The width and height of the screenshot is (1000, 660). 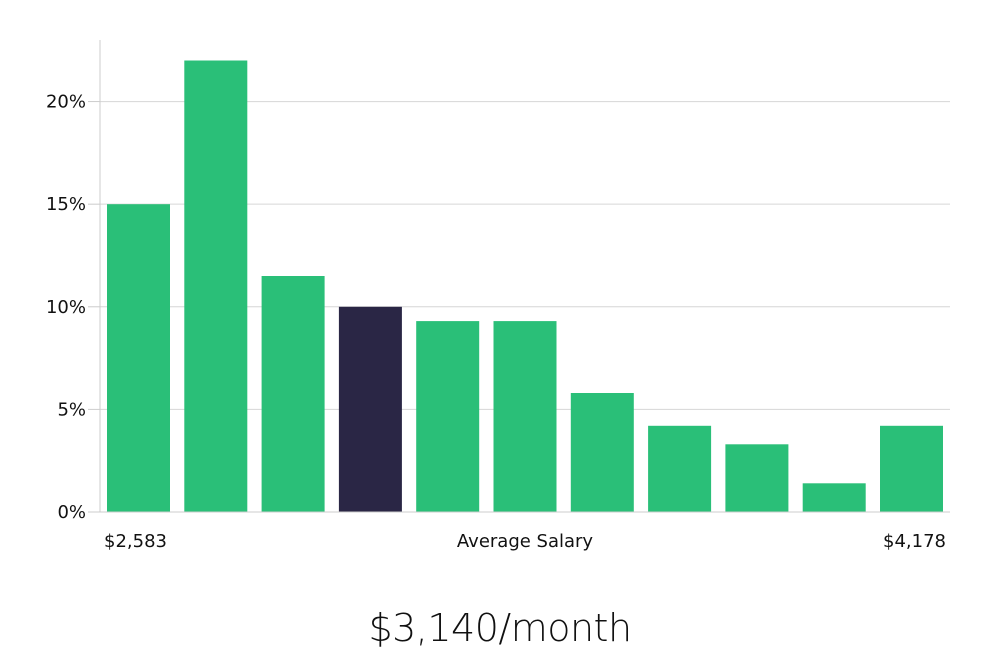 I want to click on labels: $2,583 Average Salary $4,178, so click(x=525, y=541).